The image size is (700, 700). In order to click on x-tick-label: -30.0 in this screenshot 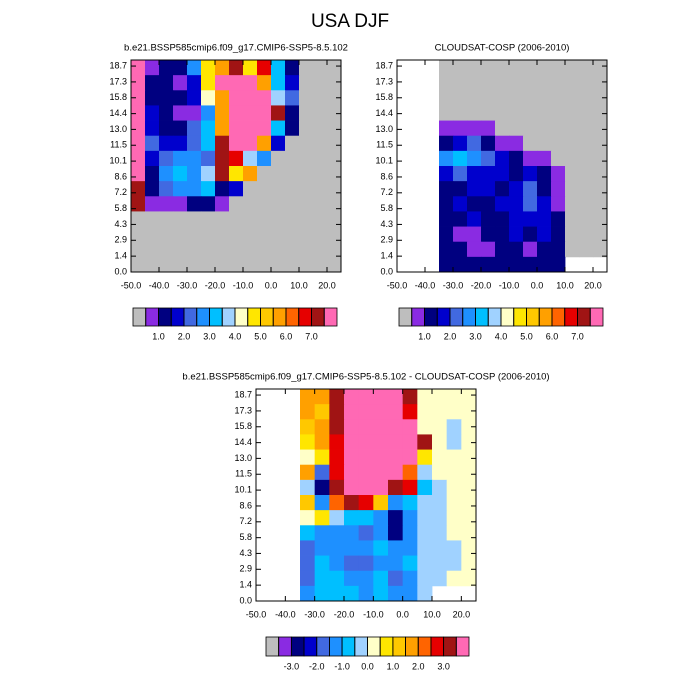, I will do `click(453, 285)`.